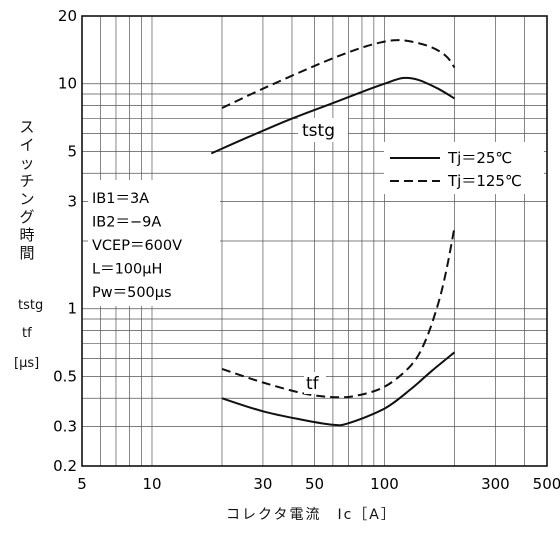 This screenshot has height=536, width=560. Describe the element at coordinates (479, 158) in the screenshot. I see `legend-label: Tj＝25℃` at that location.